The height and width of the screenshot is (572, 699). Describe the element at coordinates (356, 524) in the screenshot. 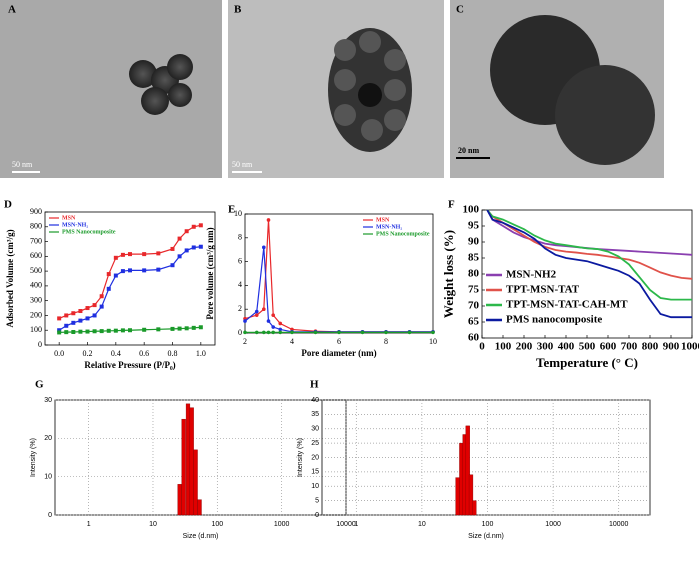

I see `x-tick-label: 1` at that location.